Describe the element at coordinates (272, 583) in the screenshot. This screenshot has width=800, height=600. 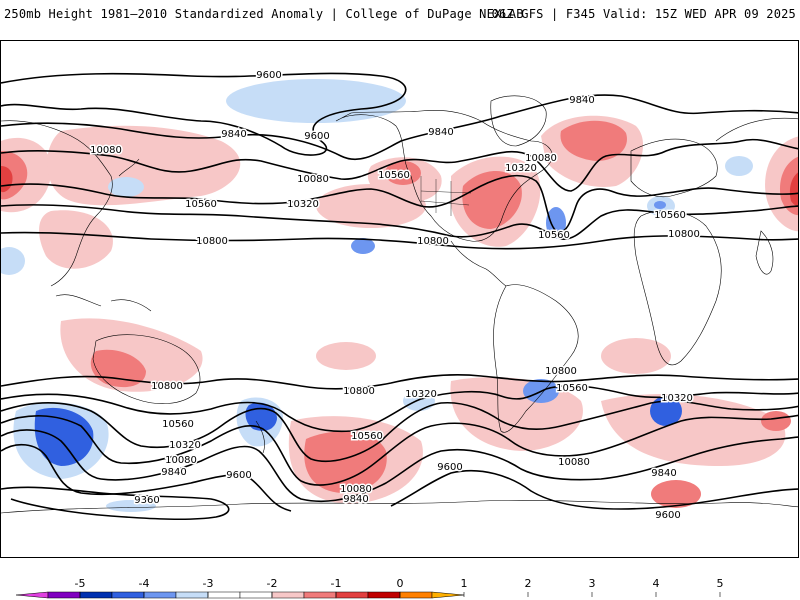
I see `colorbar-tick-label: -2` at that location.